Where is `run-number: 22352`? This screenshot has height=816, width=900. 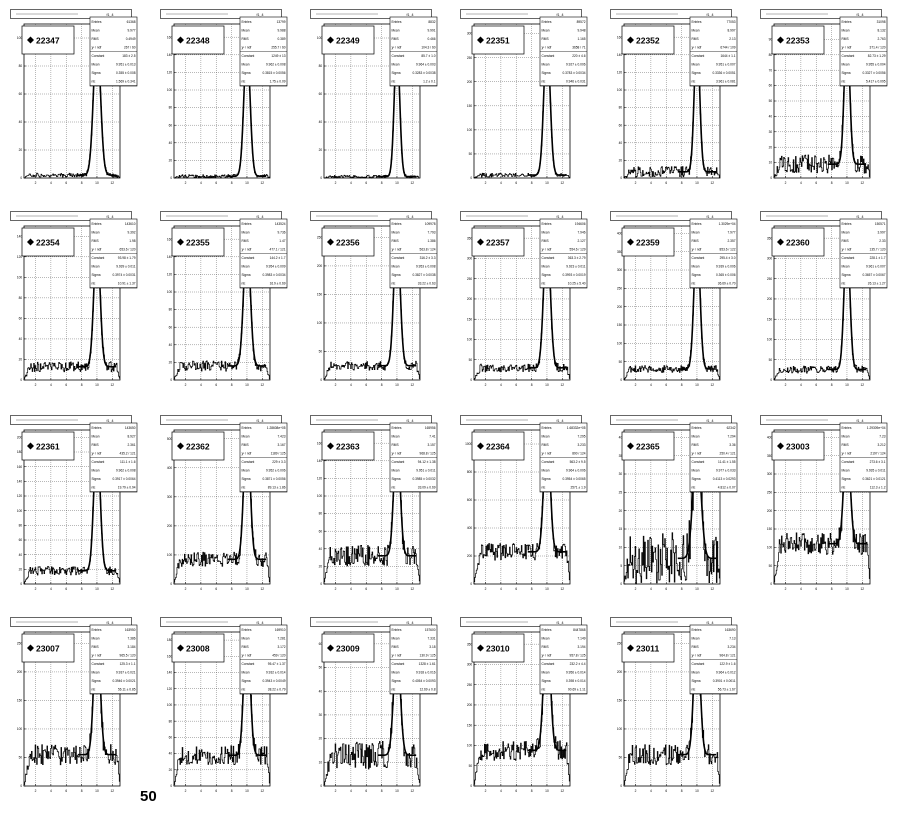
run-number: 22352 is located at coordinates (648, 41).